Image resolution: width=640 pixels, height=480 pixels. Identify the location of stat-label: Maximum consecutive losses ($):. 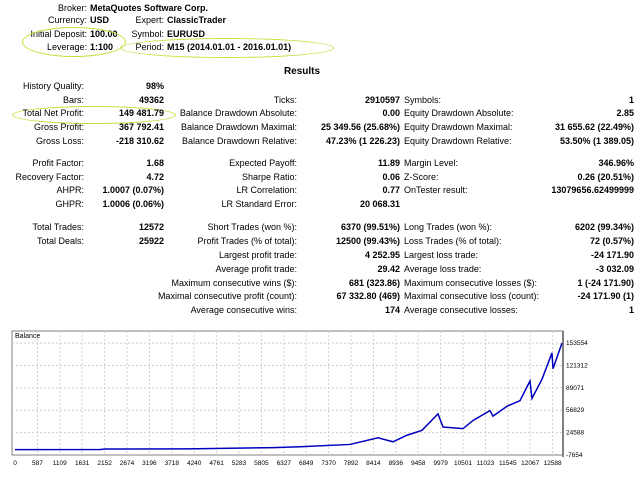
(471, 283).